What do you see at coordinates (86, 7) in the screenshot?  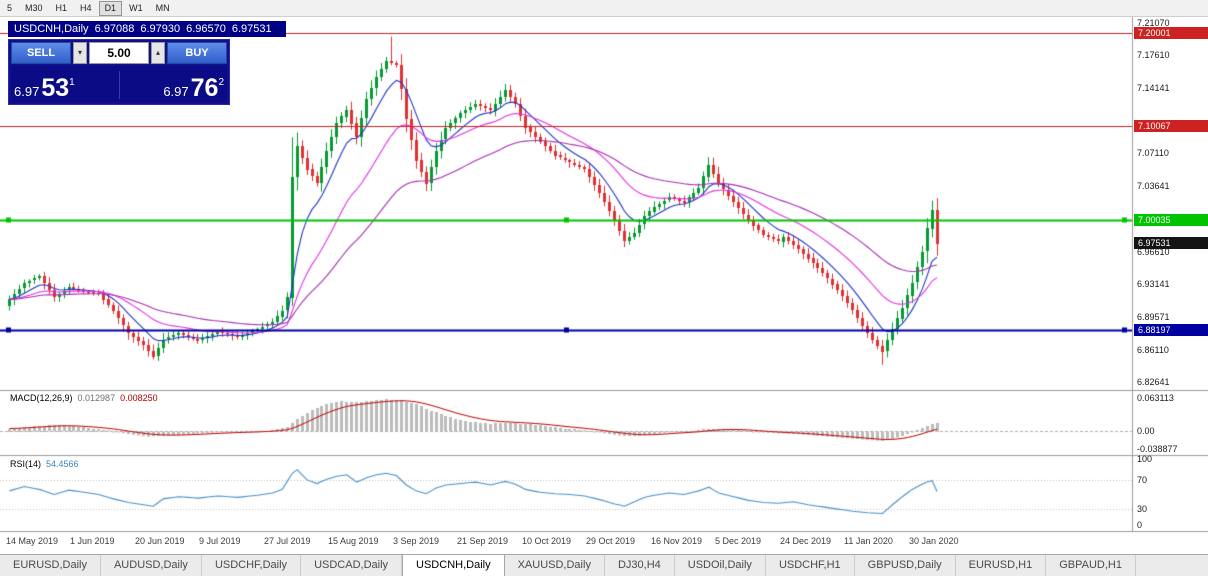 I see `timeframe-h4: H4` at bounding box center [86, 7].